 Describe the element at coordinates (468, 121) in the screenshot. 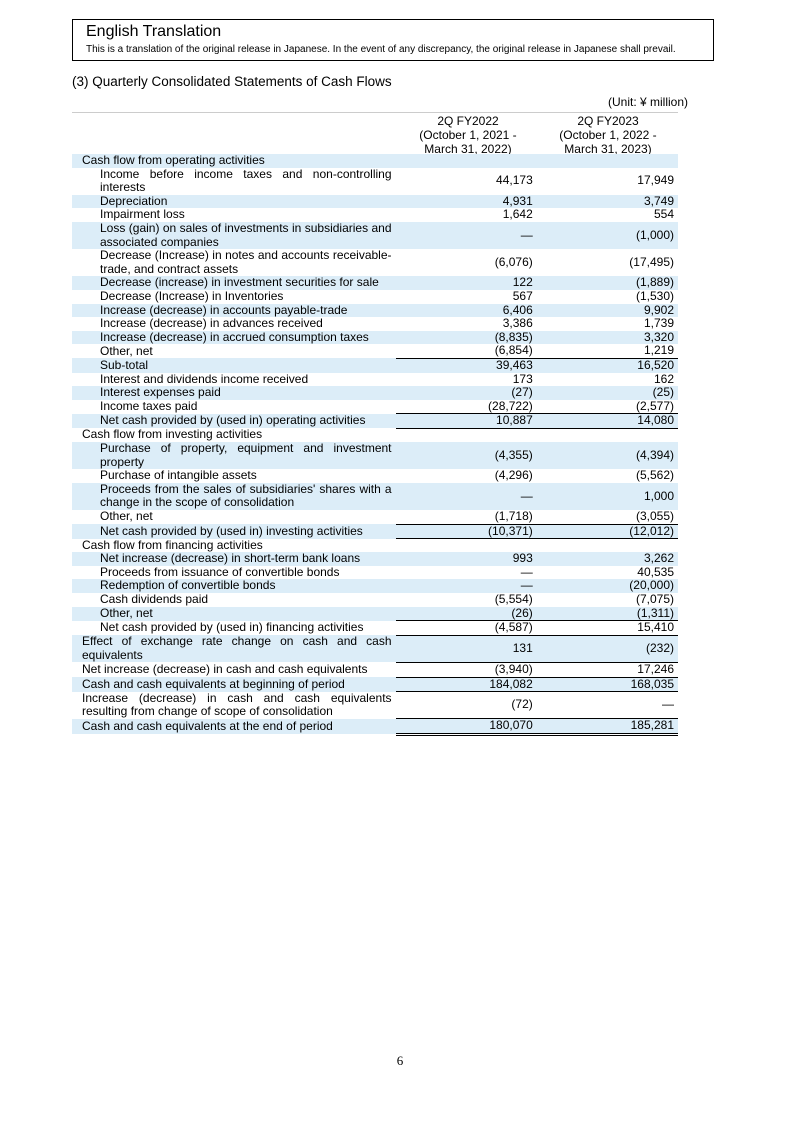

I see `column-header-line: 2Q FY2022` at that location.